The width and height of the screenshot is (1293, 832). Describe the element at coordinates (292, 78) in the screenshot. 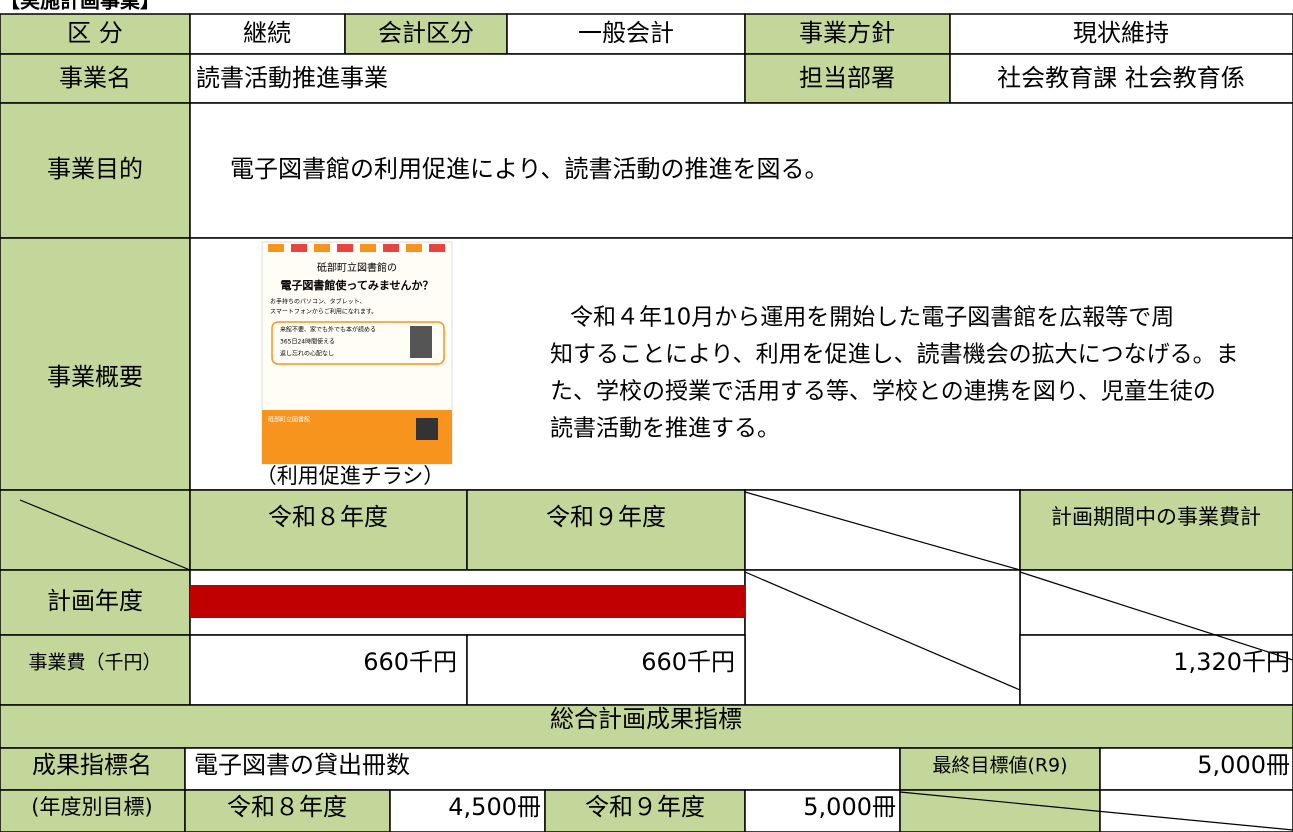

I see `cell-text: 読書活動推進事業` at that location.